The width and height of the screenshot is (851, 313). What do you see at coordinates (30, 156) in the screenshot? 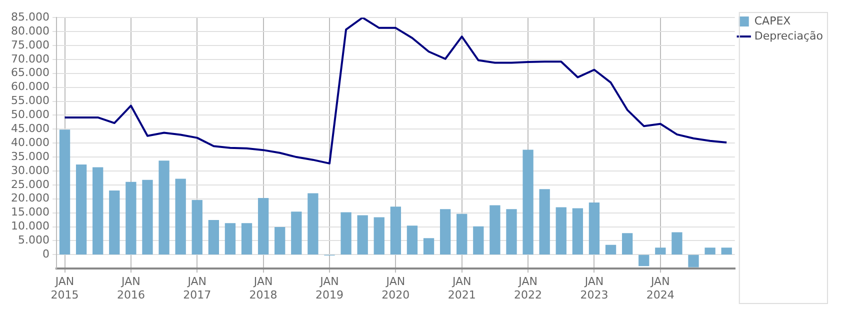
I see `y-tick-label: 35.000` at bounding box center [30, 156].